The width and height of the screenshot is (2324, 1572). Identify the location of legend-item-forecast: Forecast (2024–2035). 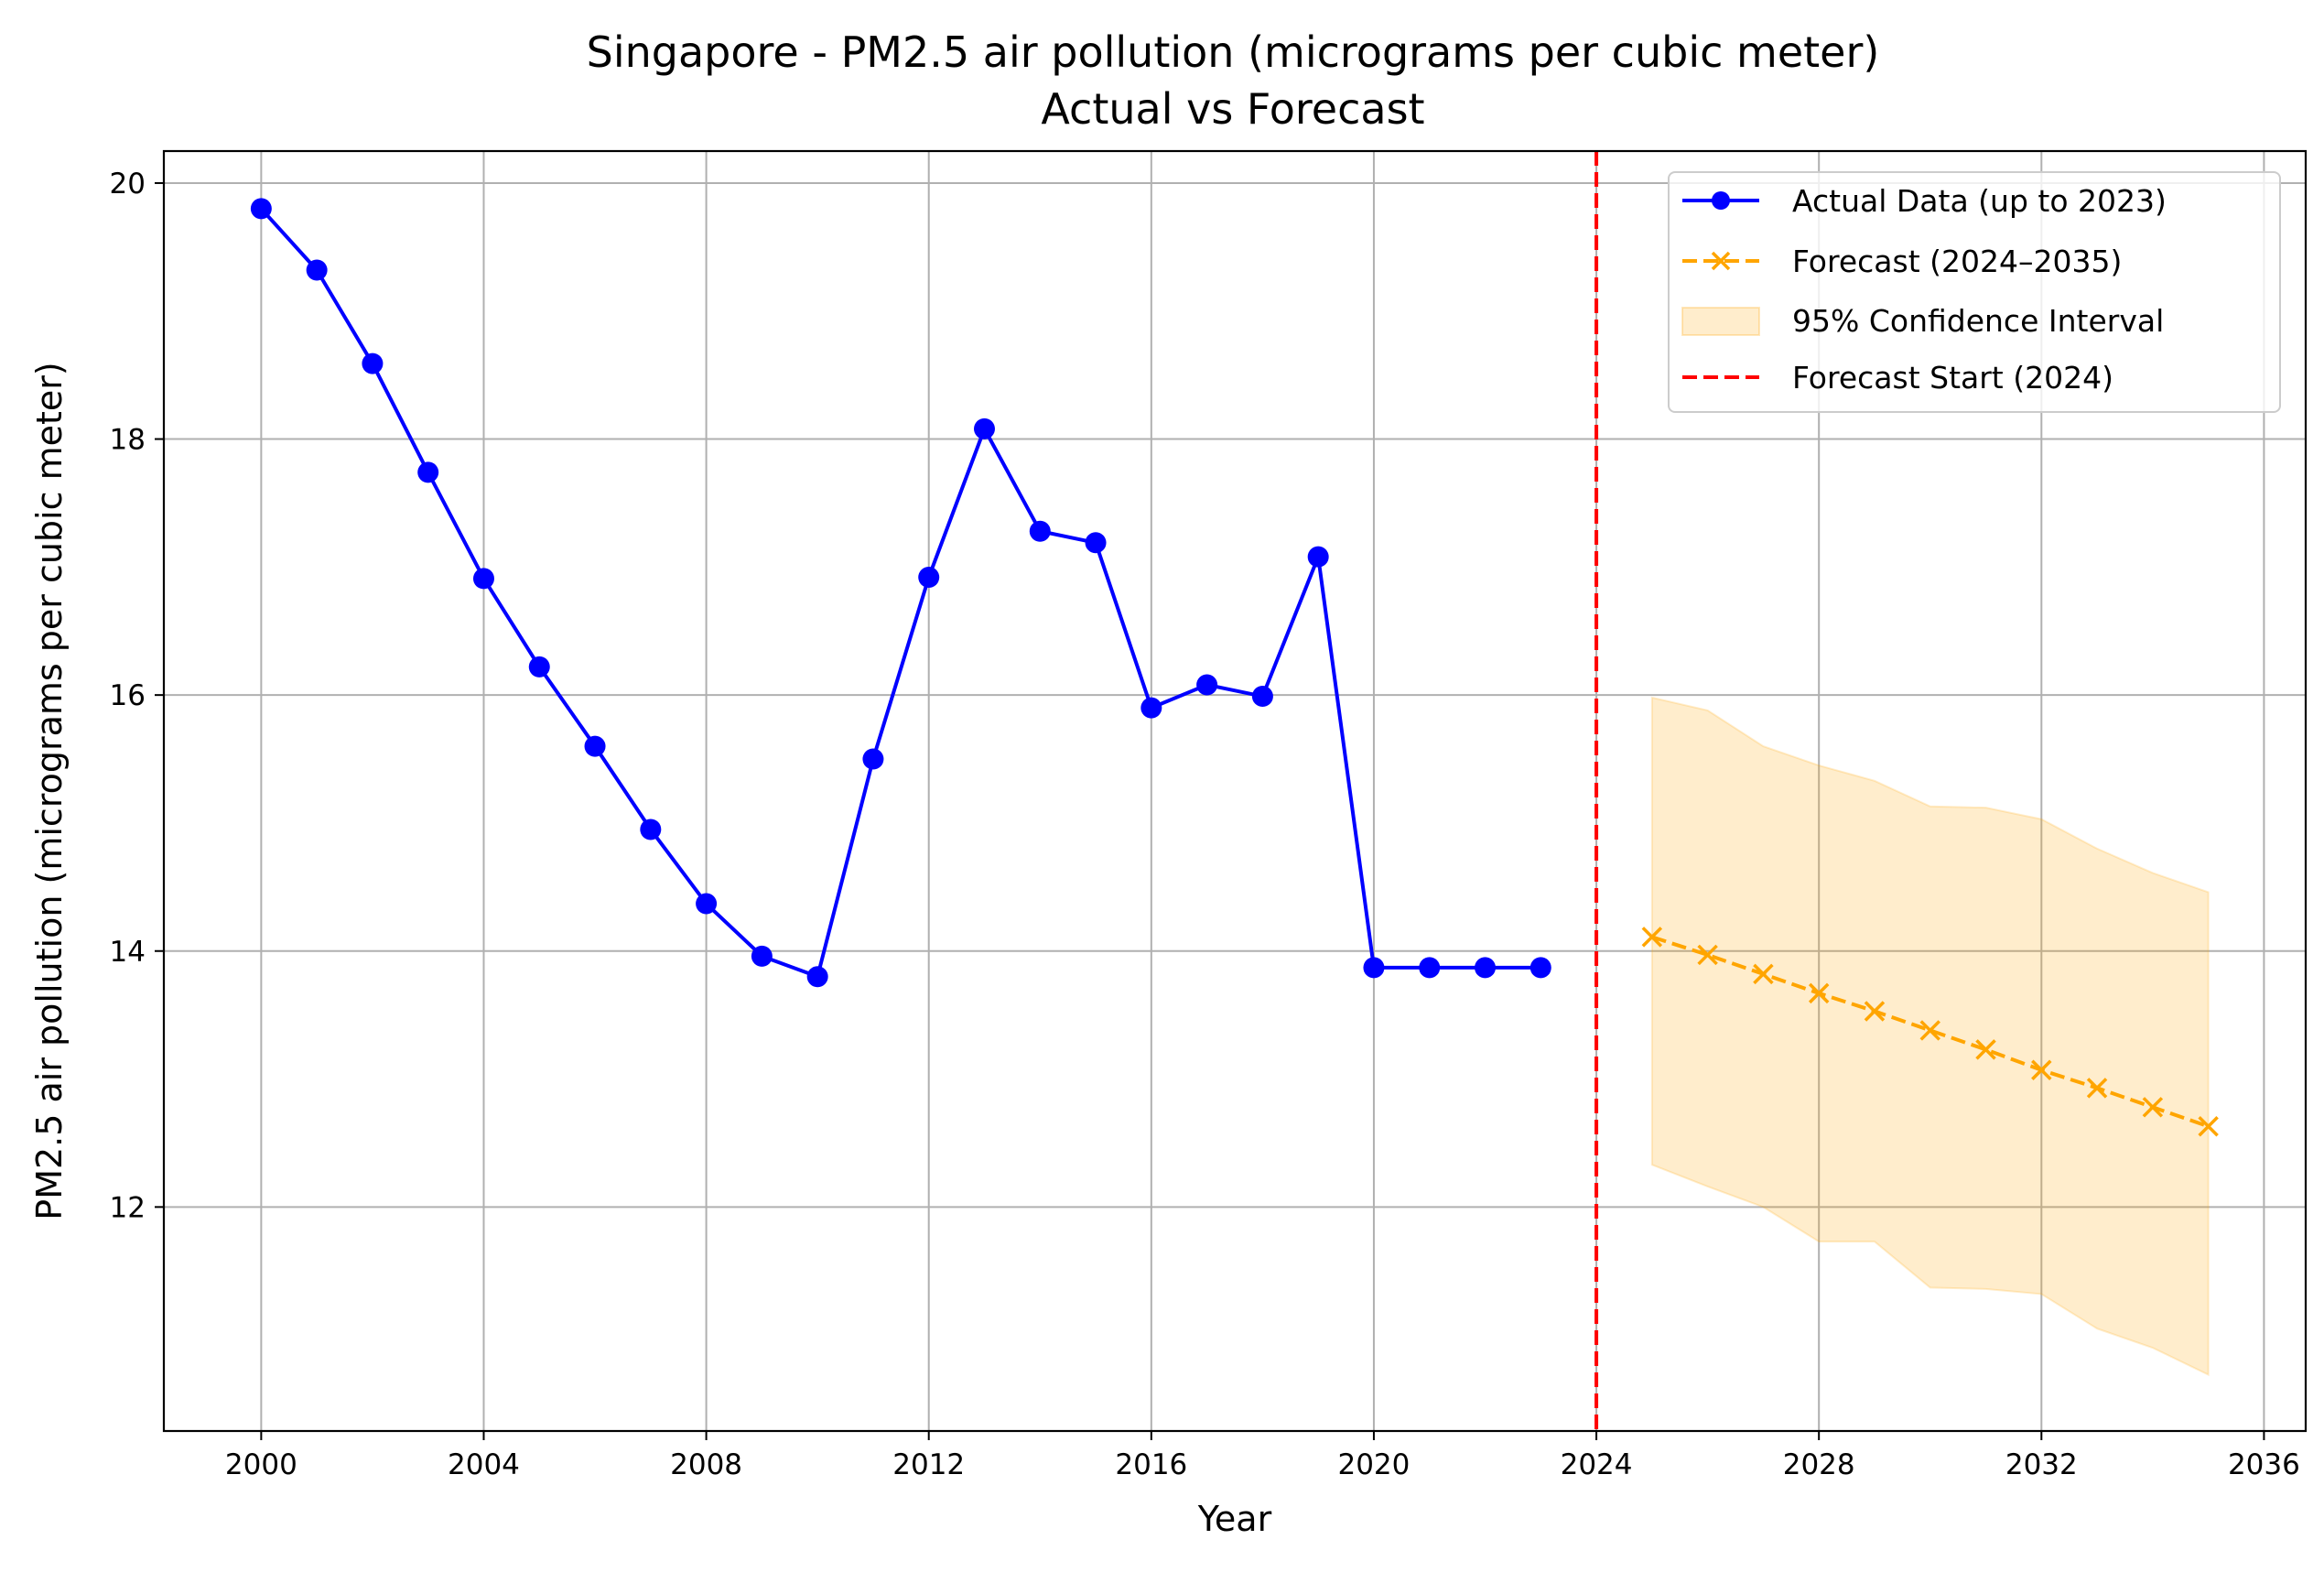
(1902, 262).